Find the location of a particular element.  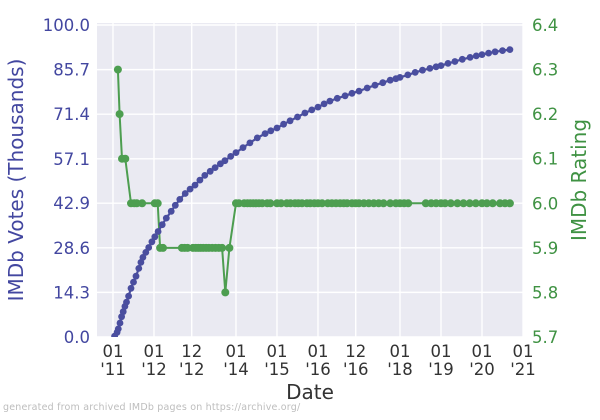

svg-text: '18 is located at coordinates (400, 369).